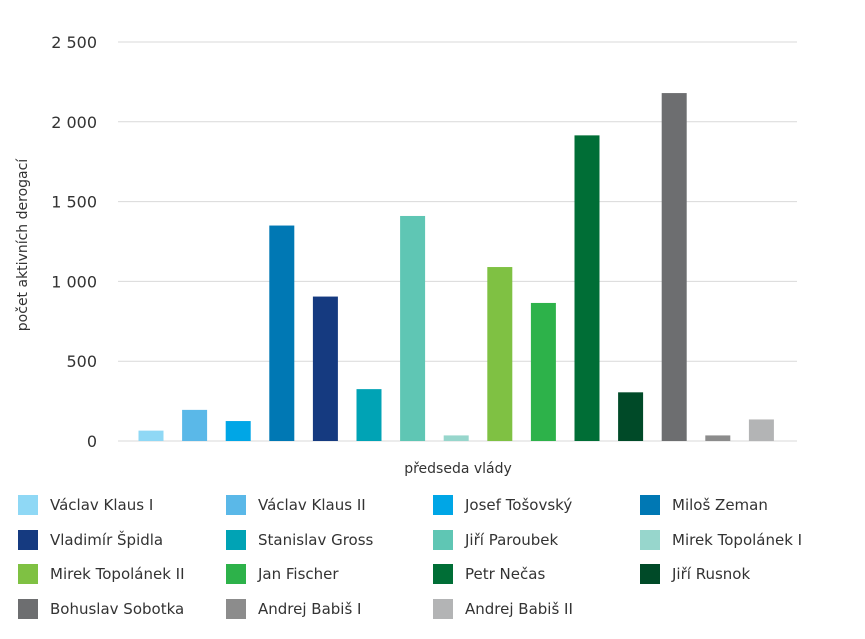  What do you see at coordinates (74, 202) in the screenshot?
I see `y-tick-label: 1 500` at bounding box center [74, 202].